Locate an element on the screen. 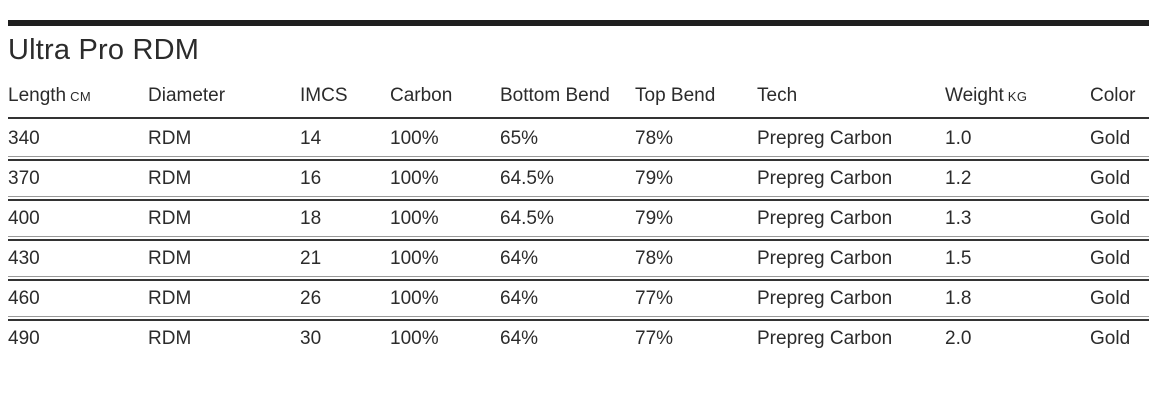 This screenshot has width=1157, height=416. table-row: 490 RDM 30 100% 64% 77% Prepreg Carbon 2.0 Gold is located at coordinates (578, 337).